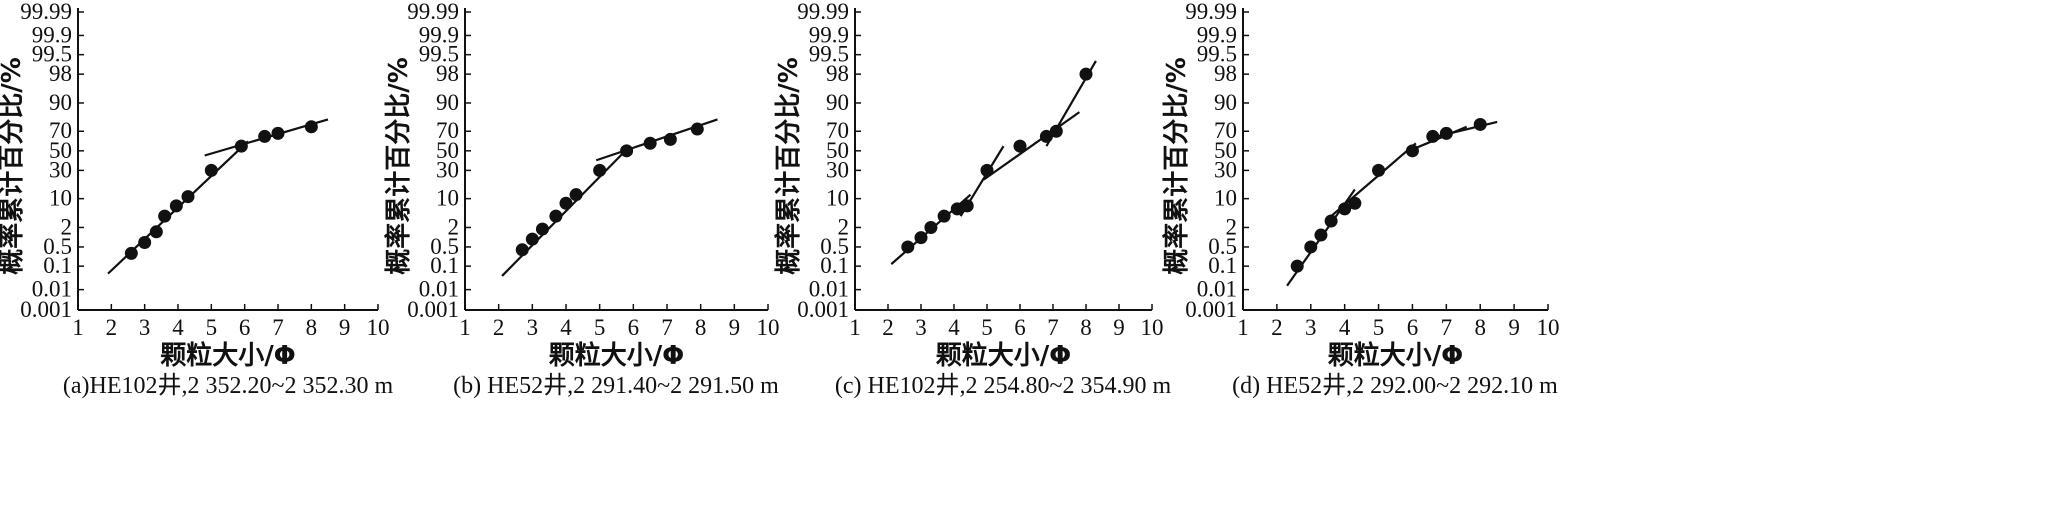 This screenshot has height=518, width=2049. Describe the element at coordinates (1395, 385) in the screenshot. I see `panel-caption: (d) HE52井,2 292.00~2 292.10 m` at that location.